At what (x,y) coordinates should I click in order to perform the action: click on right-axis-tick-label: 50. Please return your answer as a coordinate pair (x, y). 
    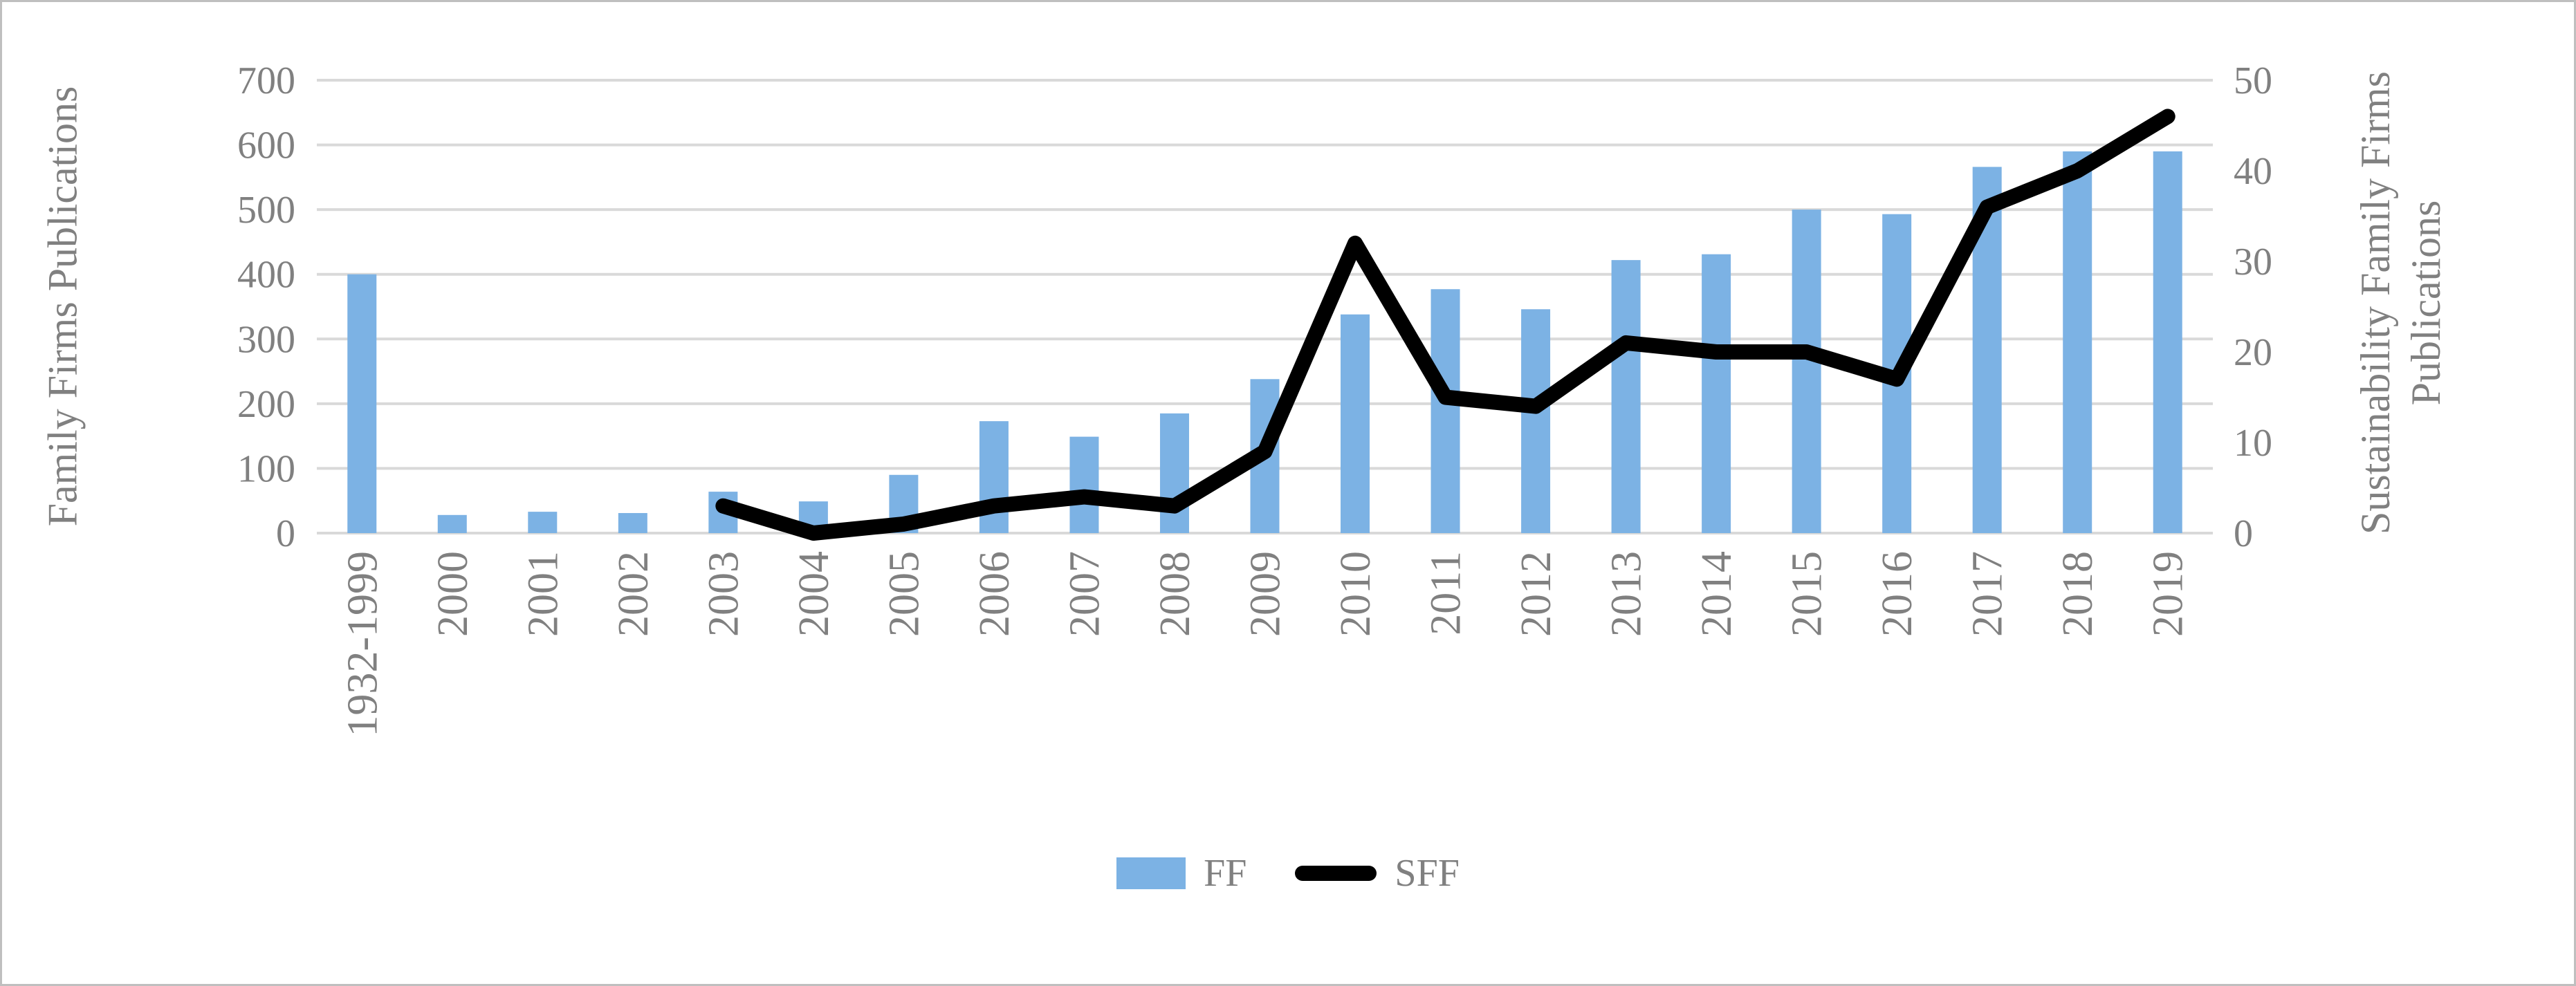
    Looking at the image, I should click on (2253, 80).